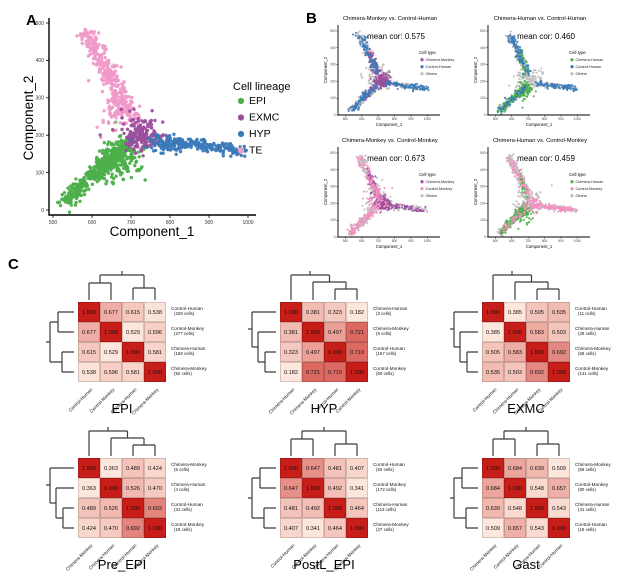 Image resolution: width=617 pixels, height=577 pixels. What do you see at coordinates (526, 564) in the screenshot?
I see `heatmap-title: Gast` at bounding box center [526, 564].